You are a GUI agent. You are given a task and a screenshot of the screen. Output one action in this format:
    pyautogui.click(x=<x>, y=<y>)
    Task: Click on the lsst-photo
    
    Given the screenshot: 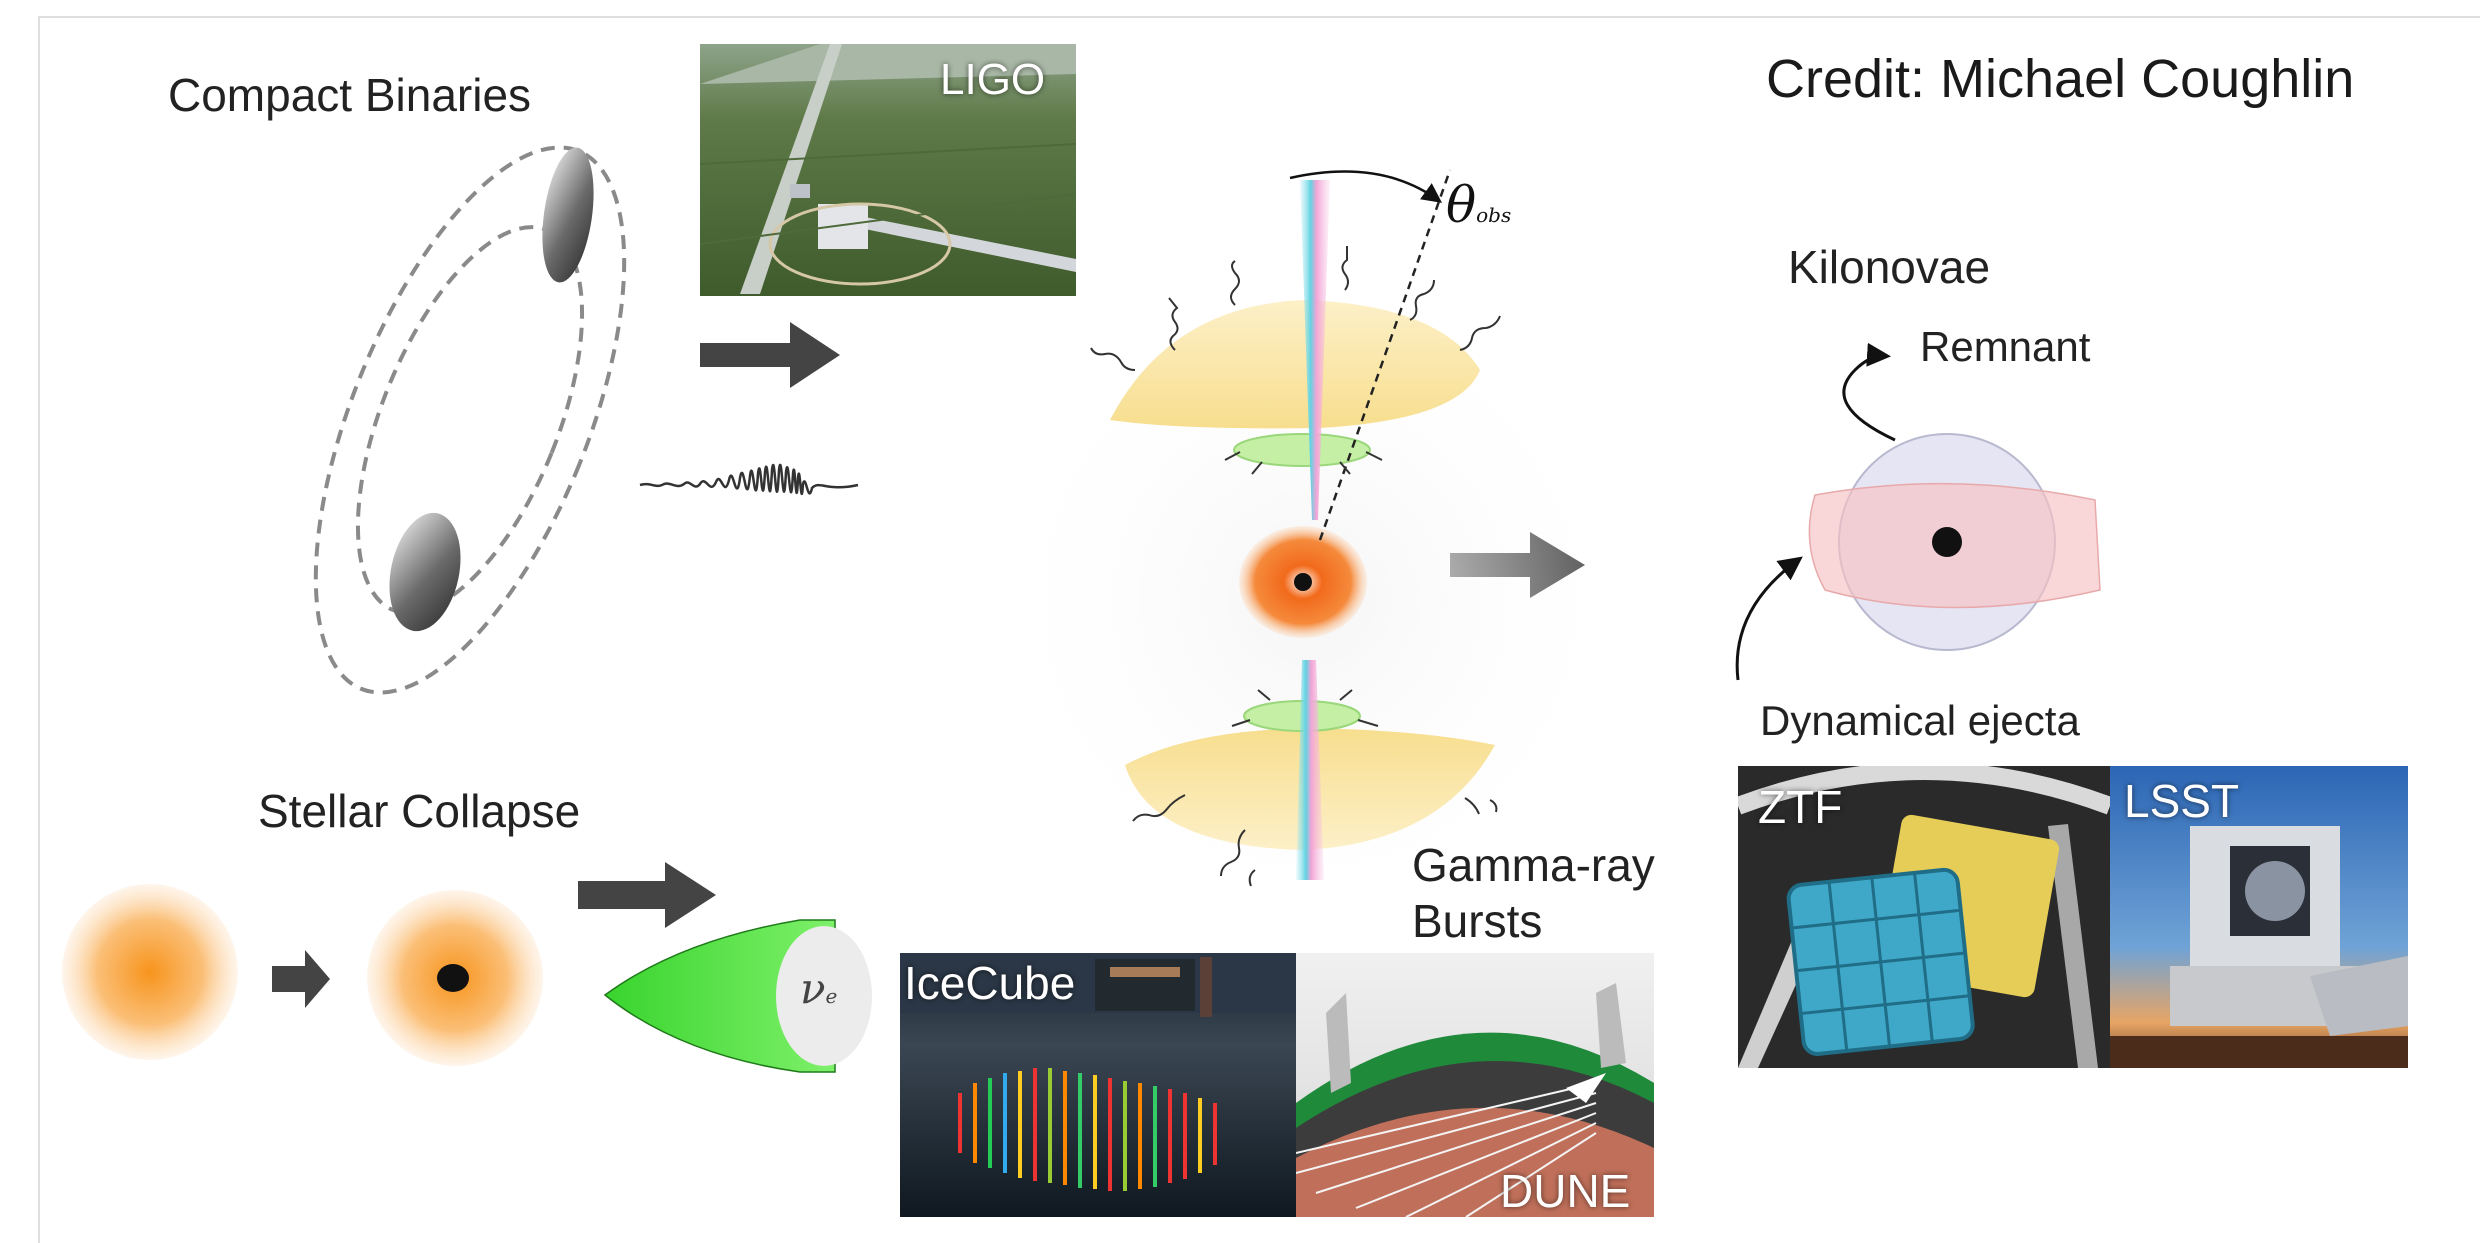 What is the action you would take?
    pyautogui.click(x=2259, y=917)
    